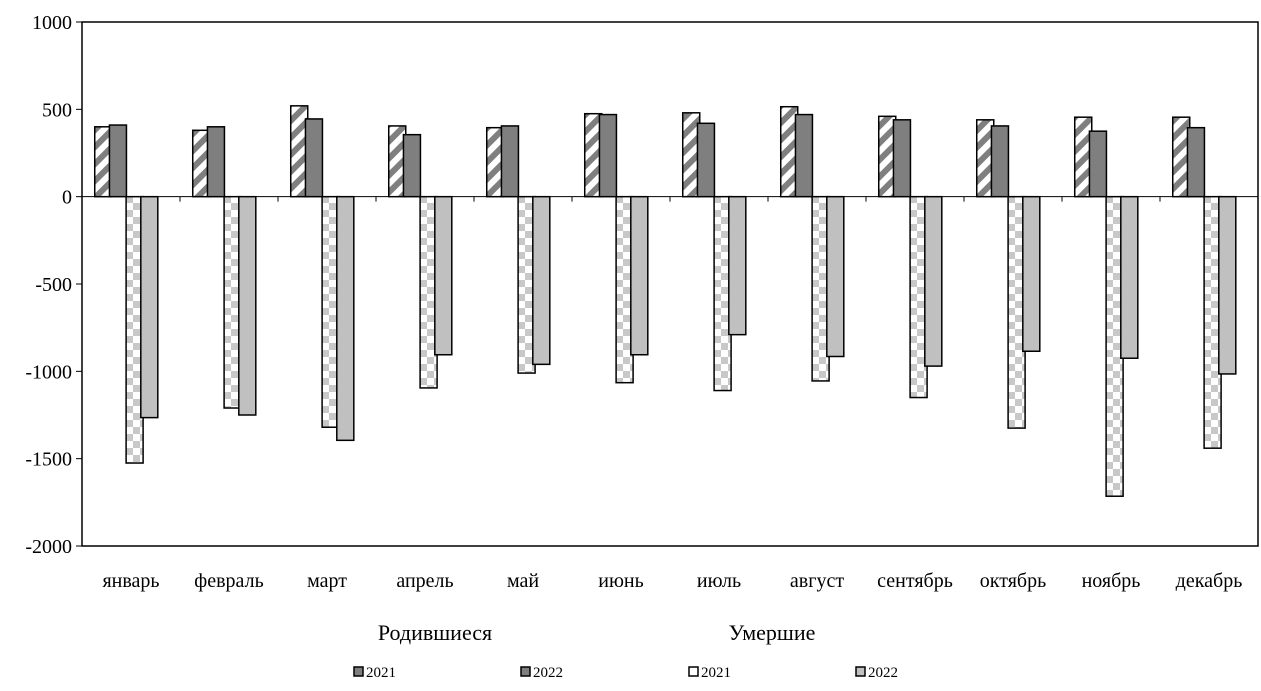 Image resolution: width=1261 pixels, height=691 pixels. I want to click on group-label-born: Родившиеся, so click(435, 632).